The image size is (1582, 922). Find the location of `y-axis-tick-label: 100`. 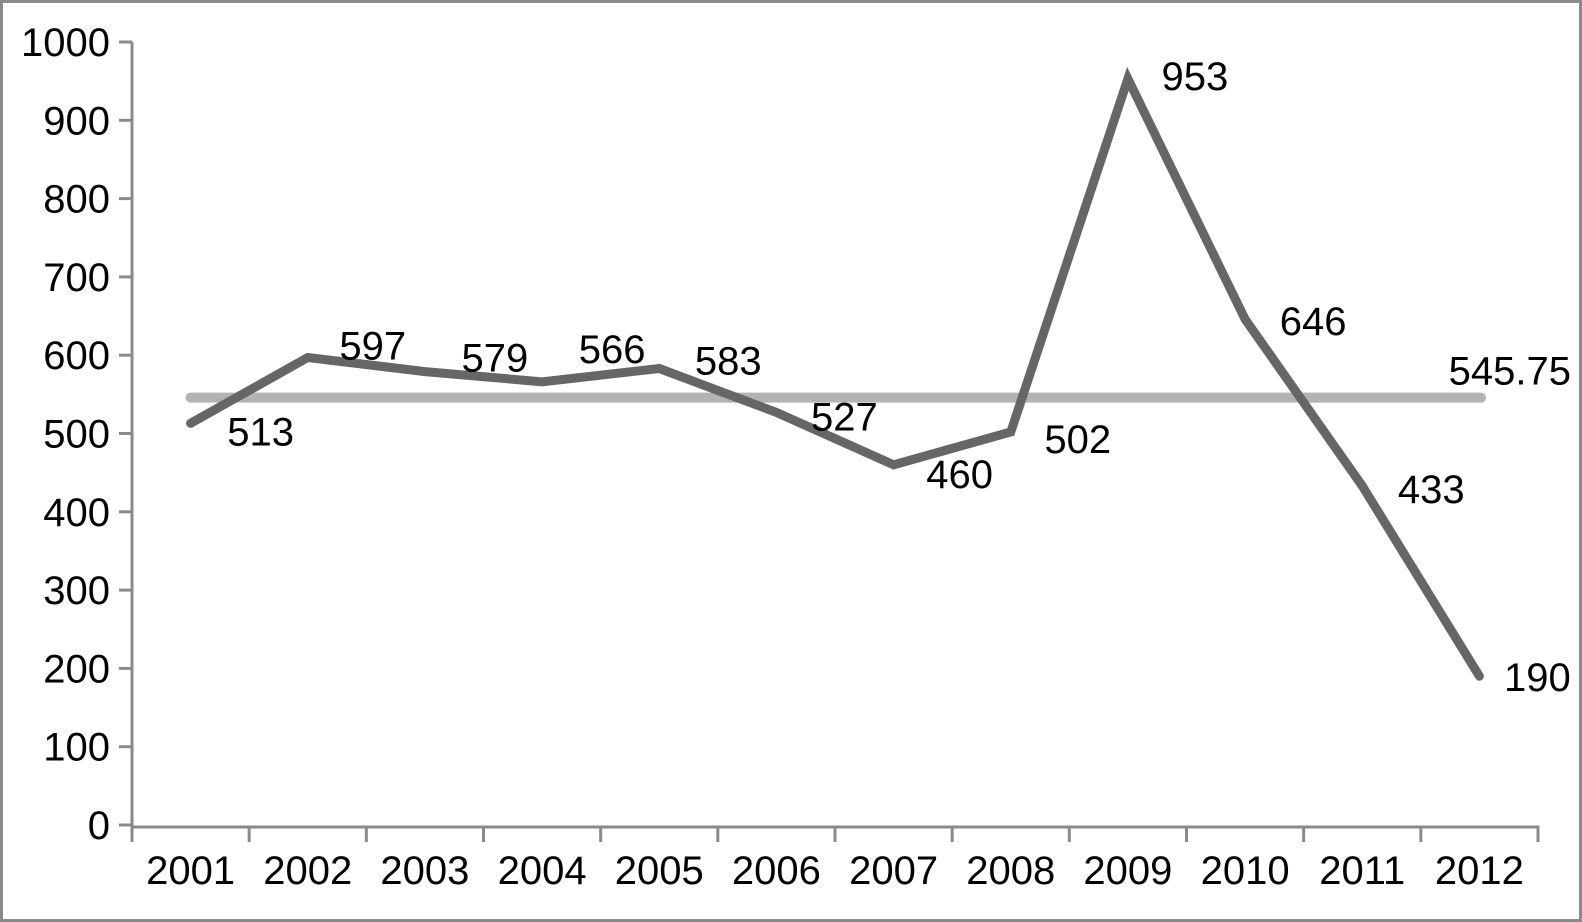

y-axis-tick-label: 100 is located at coordinates (76, 748).